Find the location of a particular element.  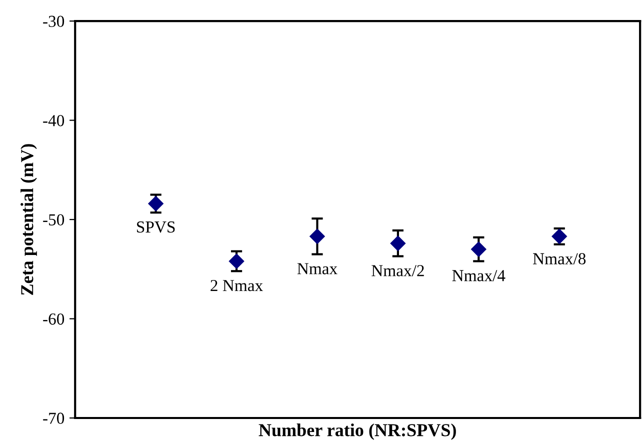

x-axis-title: Number ratio (NR:SPVS) is located at coordinates (357, 432).